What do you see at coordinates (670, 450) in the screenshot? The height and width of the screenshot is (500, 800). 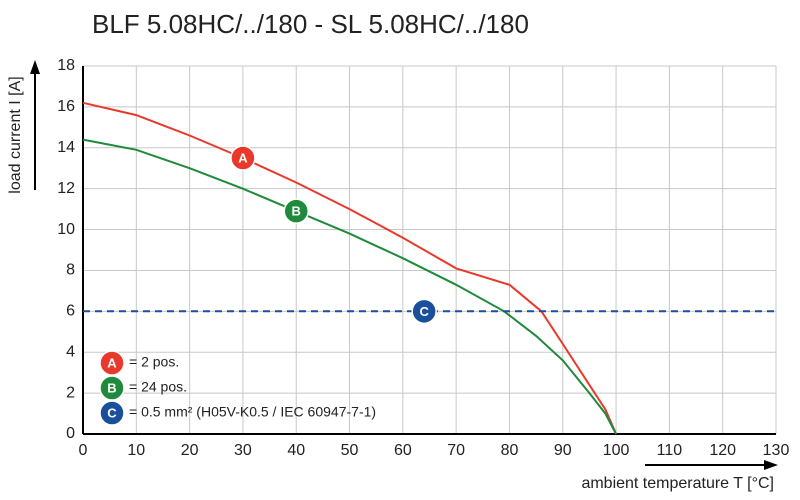 I see `x-tick-label: 110` at bounding box center [670, 450].